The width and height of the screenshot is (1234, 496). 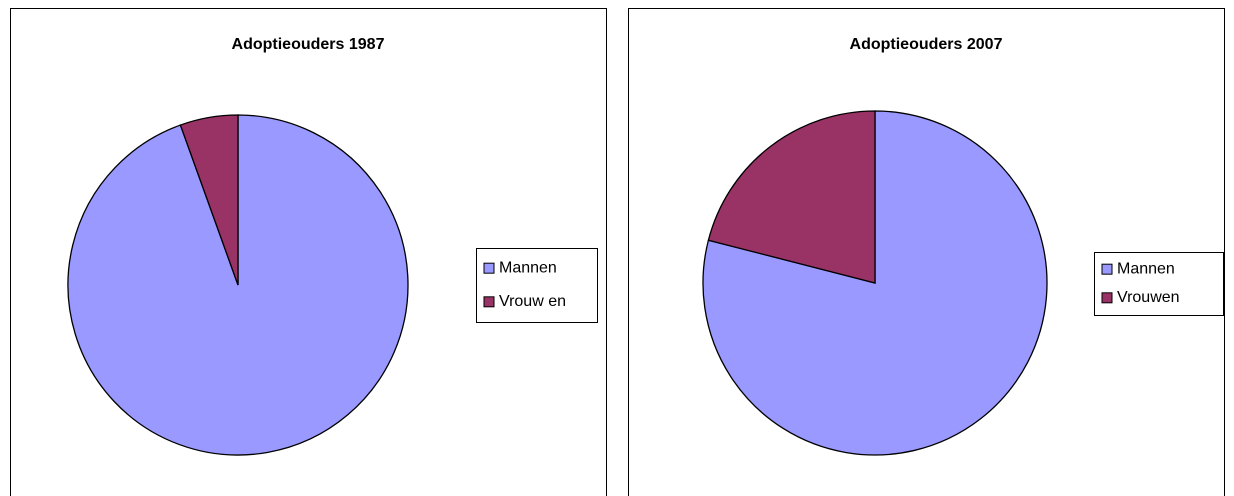 I want to click on chart-title: Adoptieouders 2007, so click(x=926, y=44).